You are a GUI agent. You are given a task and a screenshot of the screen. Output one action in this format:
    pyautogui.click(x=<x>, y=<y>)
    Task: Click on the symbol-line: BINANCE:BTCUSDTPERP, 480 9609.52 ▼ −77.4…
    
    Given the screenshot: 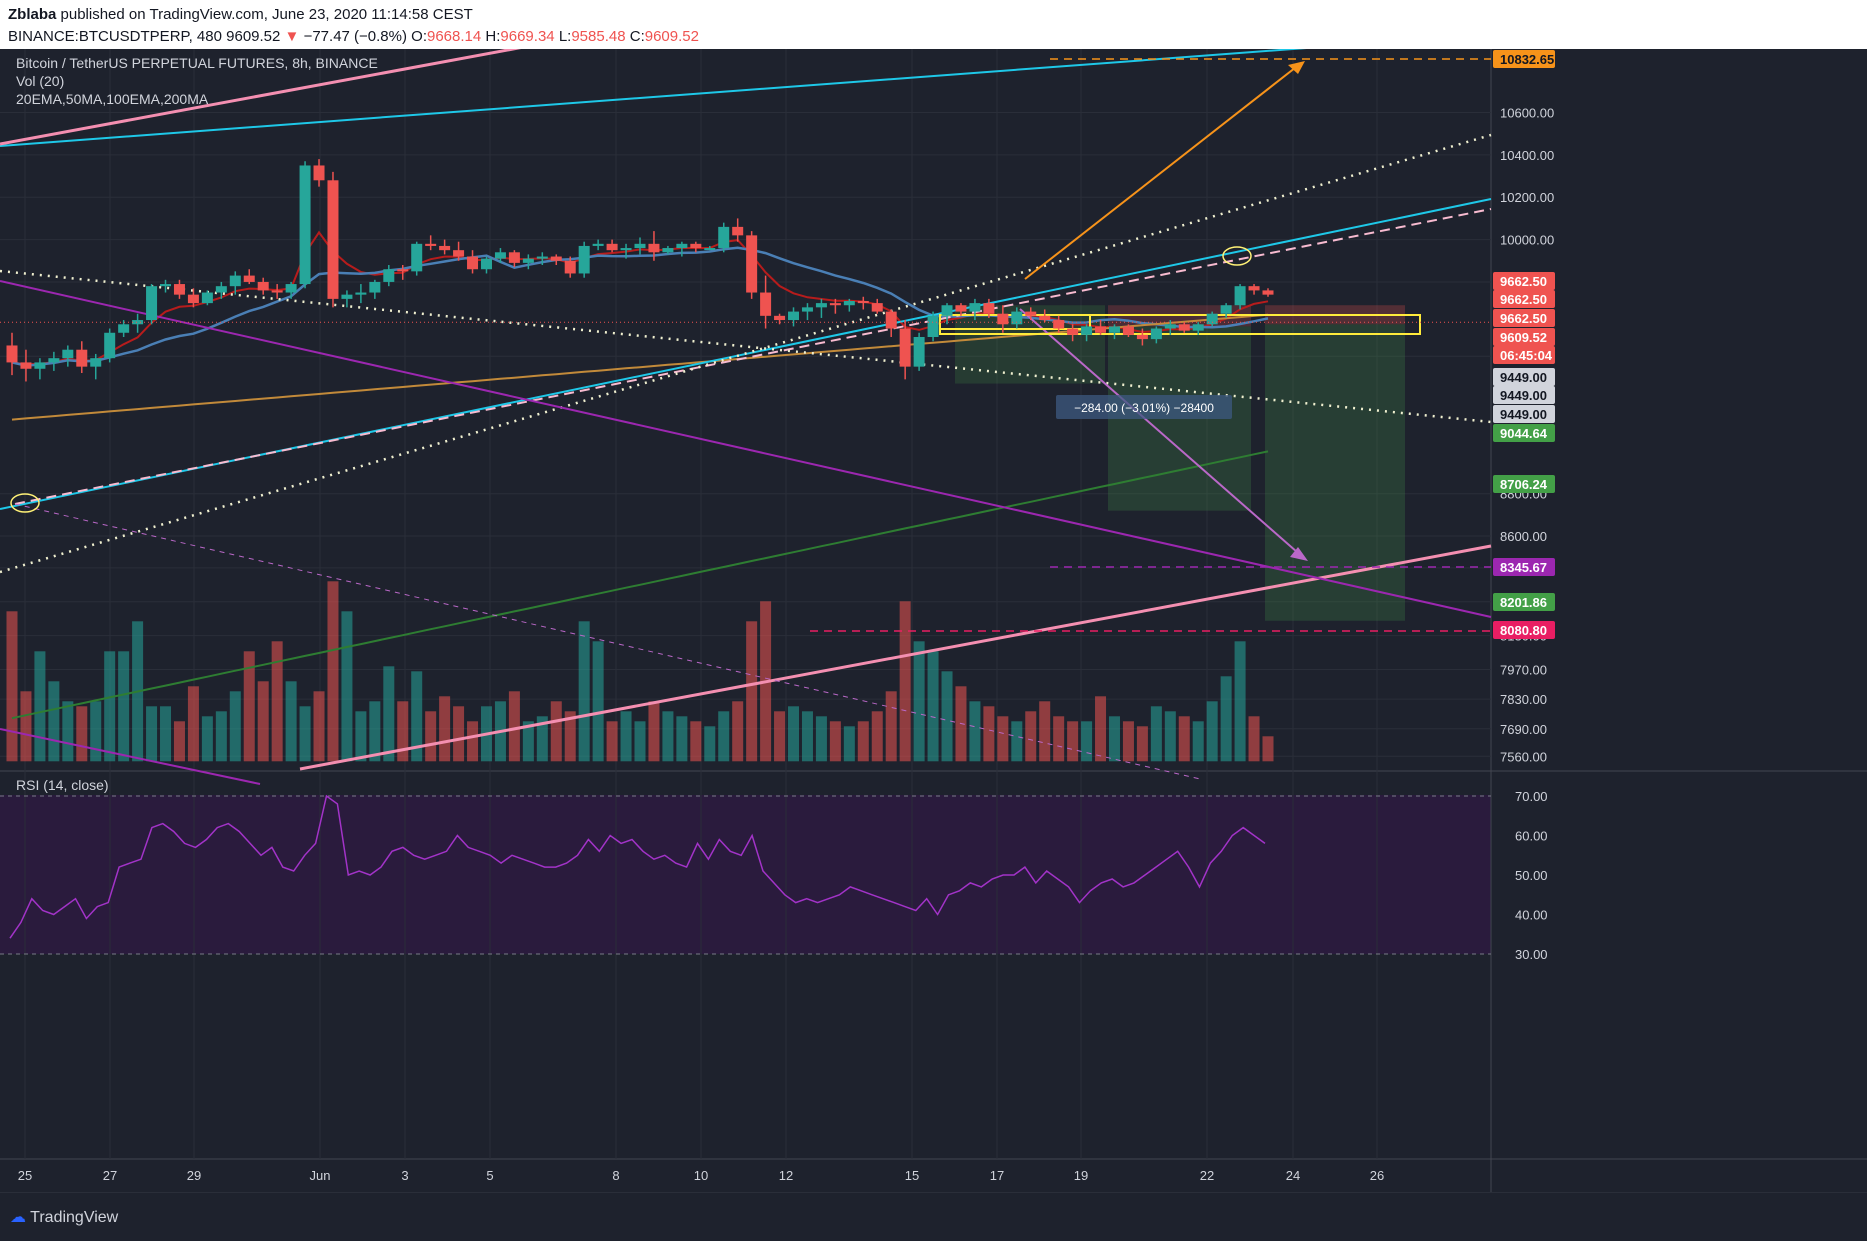 What is the action you would take?
    pyautogui.click(x=353, y=36)
    